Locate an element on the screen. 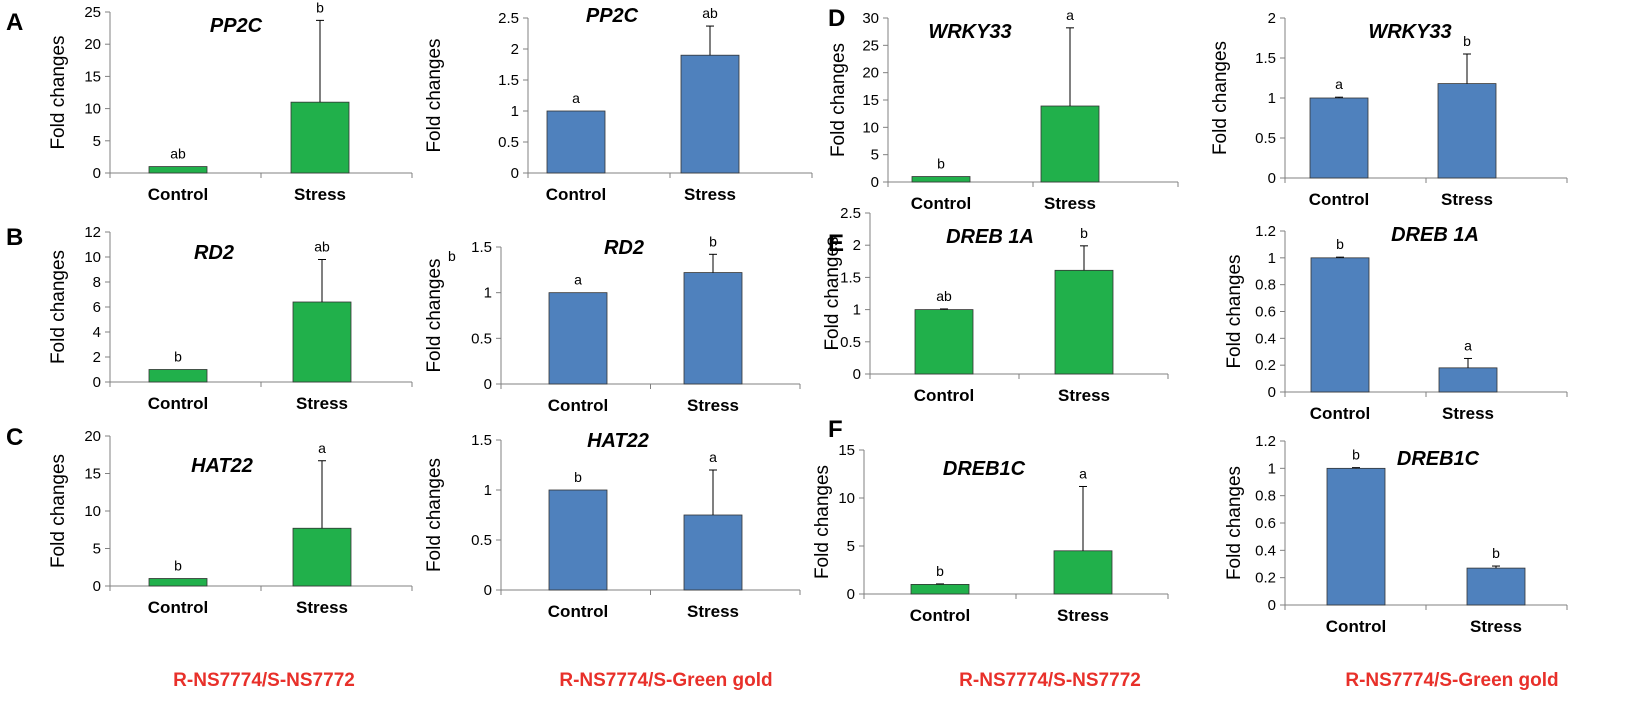  y-tick-label: 0.4 is located at coordinates (1265, 338).